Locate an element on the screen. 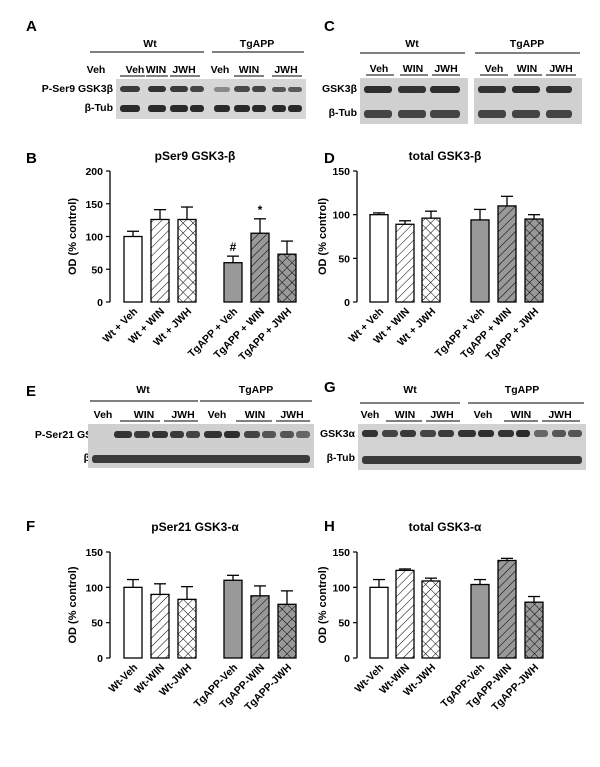 The height and width of the screenshot is (767, 600). significance-marker: # is located at coordinates (233, 247).